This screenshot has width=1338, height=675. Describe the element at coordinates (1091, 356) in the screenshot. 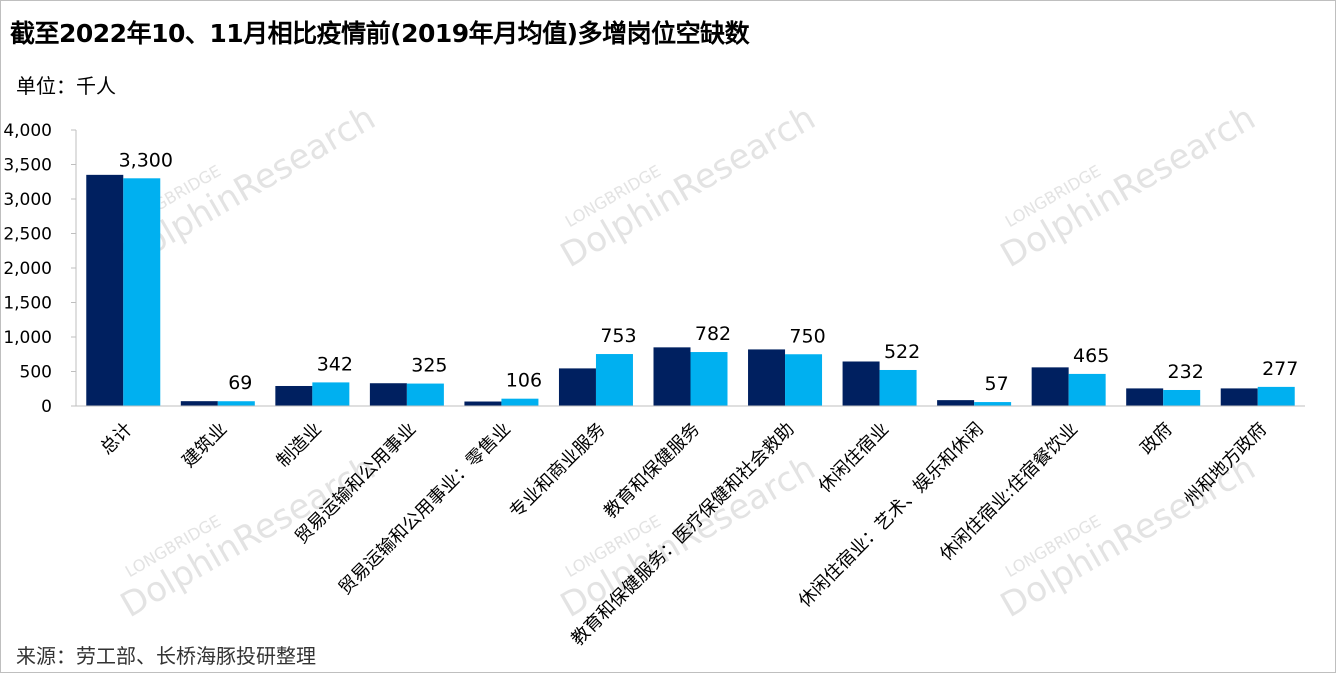

I see `data-label: 465` at that location.